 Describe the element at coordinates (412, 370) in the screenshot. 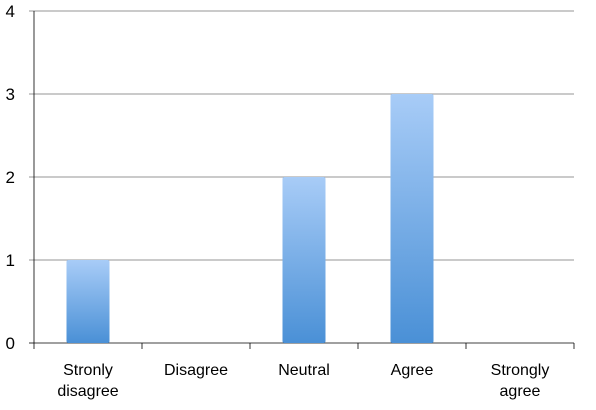

I see `x-category-label-agree: Agree` at that location.